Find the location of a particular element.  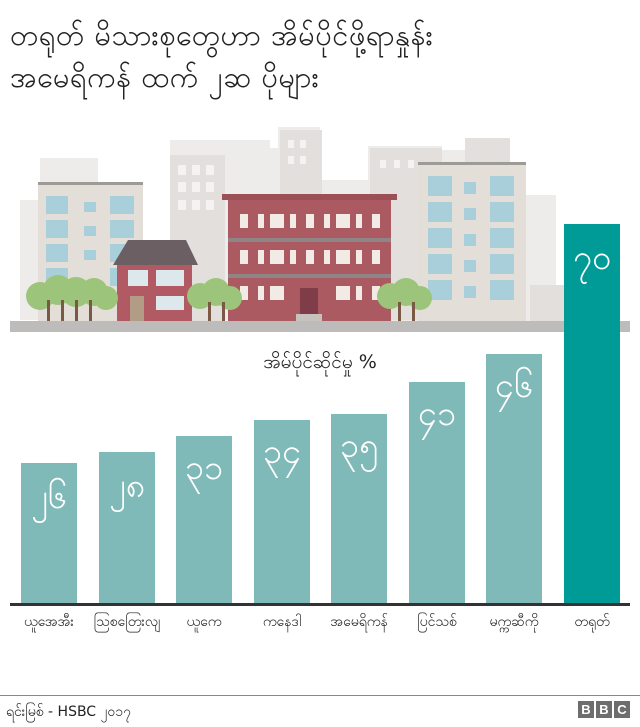

bar-value: ၃၄ is located at coordinates (282, 452).